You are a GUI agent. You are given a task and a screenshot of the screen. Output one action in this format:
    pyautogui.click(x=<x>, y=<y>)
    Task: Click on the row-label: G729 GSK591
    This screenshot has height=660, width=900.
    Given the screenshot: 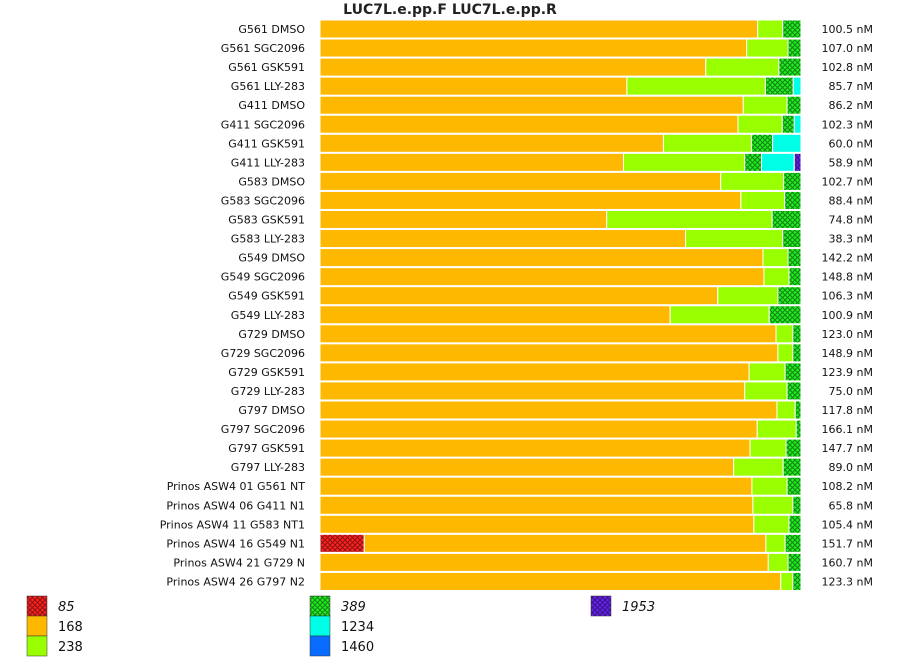 What is the action you would take?
    pyautogui.click(x=266, y=372)
    